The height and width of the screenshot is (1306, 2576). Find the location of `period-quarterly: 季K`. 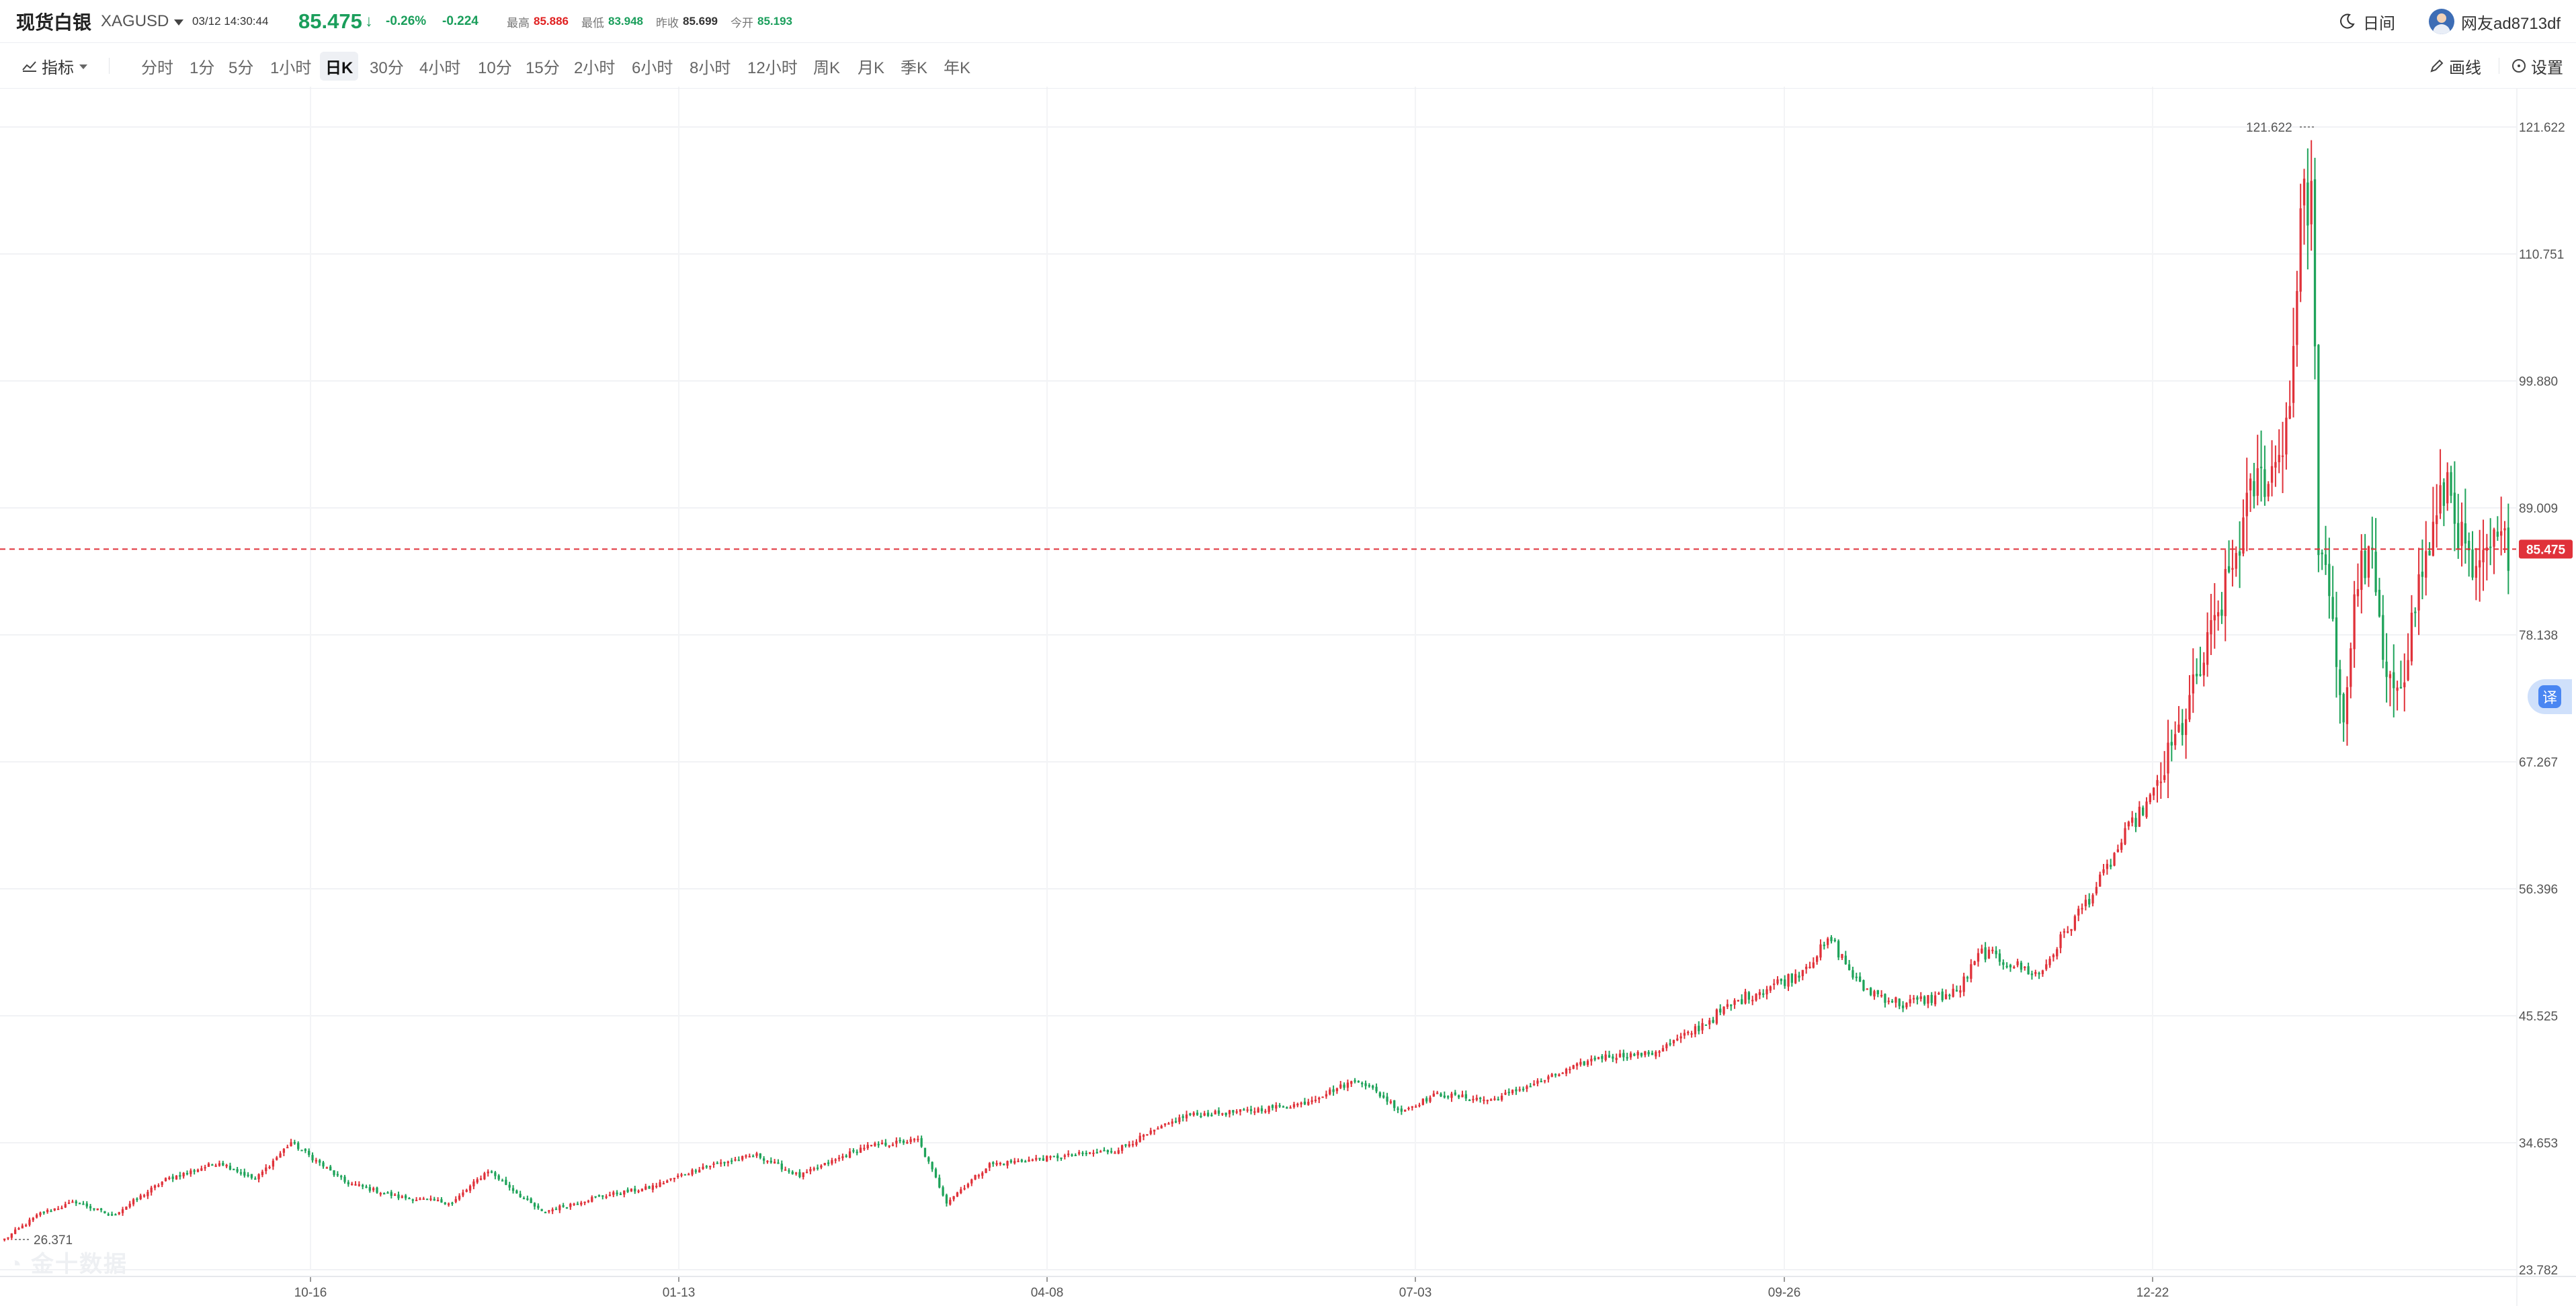

period-quarterly: 季K is located at coordinates (914, 66).